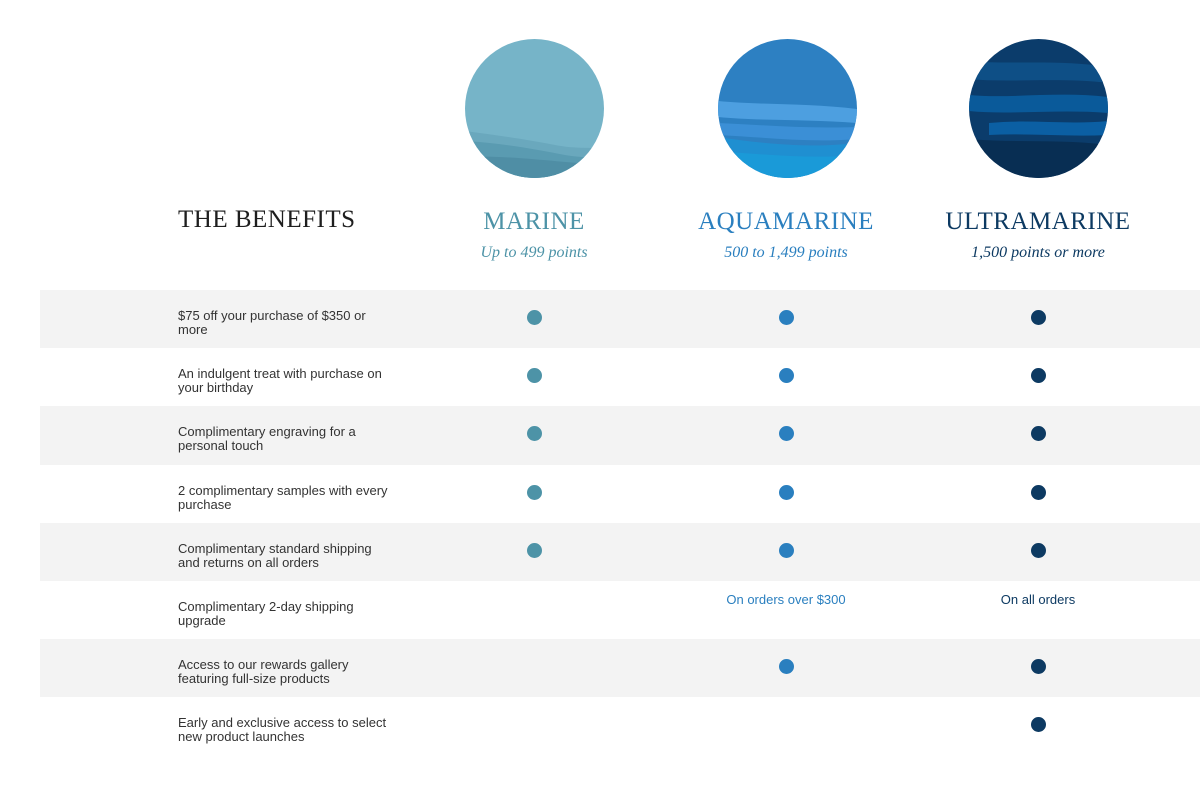 This screenshot has width=1200, height=793. I want to click on tier-header-aquamarine: AQUAMARINE 500 to 1,499 points, so click(786, 234).